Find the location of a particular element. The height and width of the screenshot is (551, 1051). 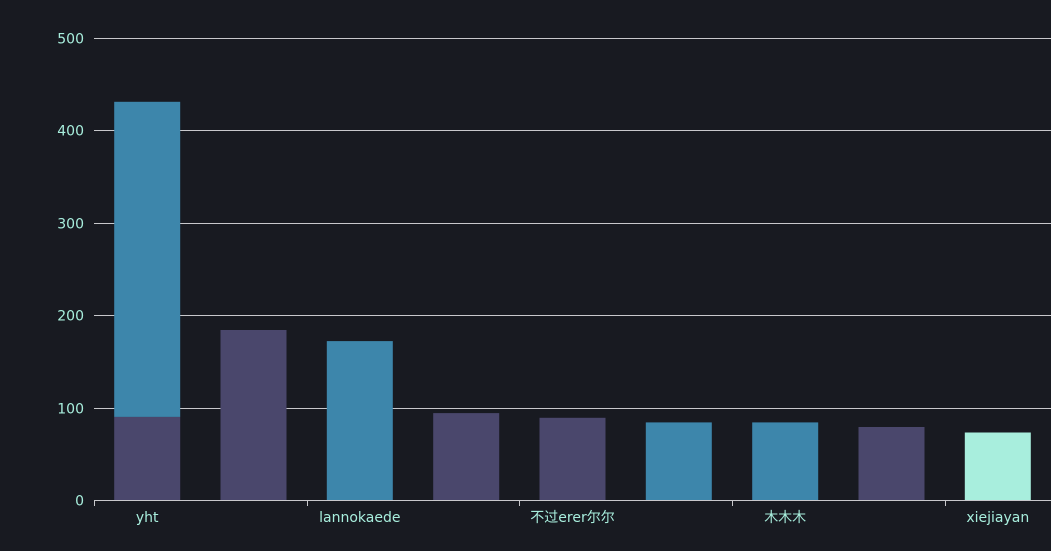

x-tick-label-6: 木木木 is located at coordinates (785, 518).